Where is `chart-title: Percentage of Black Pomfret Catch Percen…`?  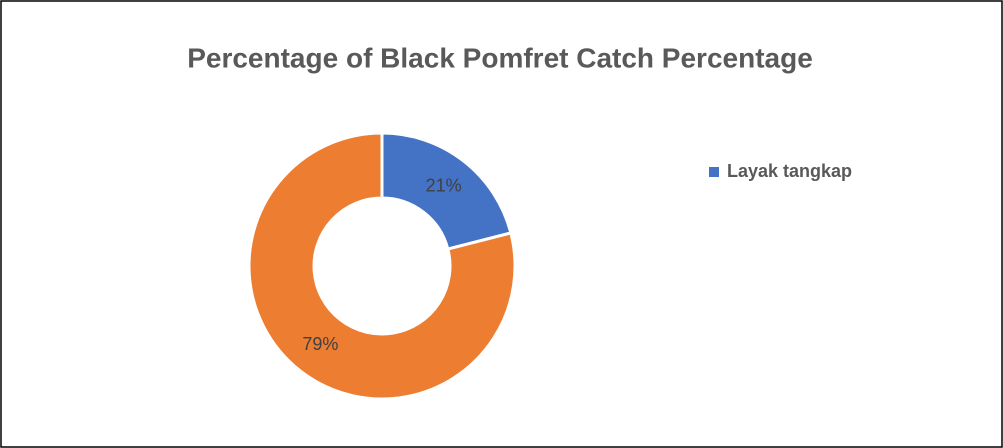
chart-title: Percentage of Black Pomfret Catch Percen… is located at coordinates (500, 57).